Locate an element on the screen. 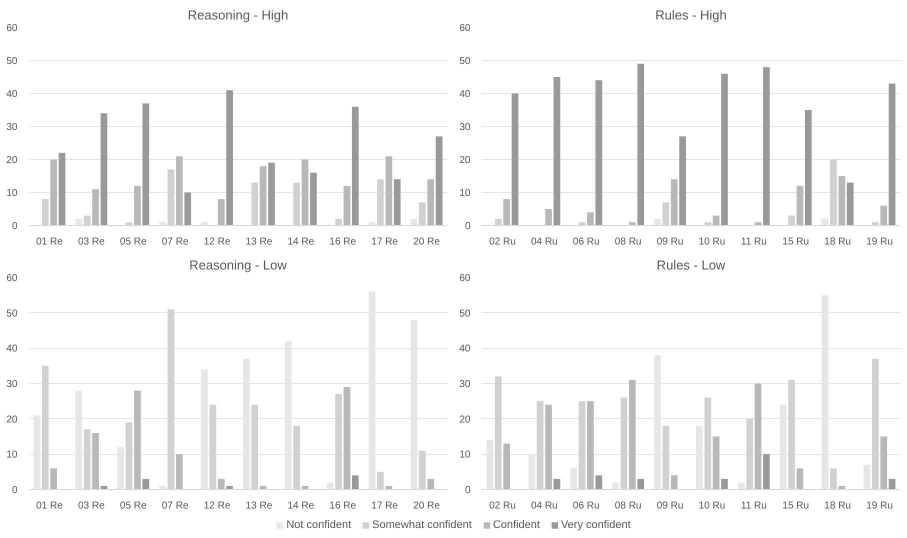 This screenshot has height=538, width=907. x-tick-label: 10 Ru is located at coordinates (712, 242).